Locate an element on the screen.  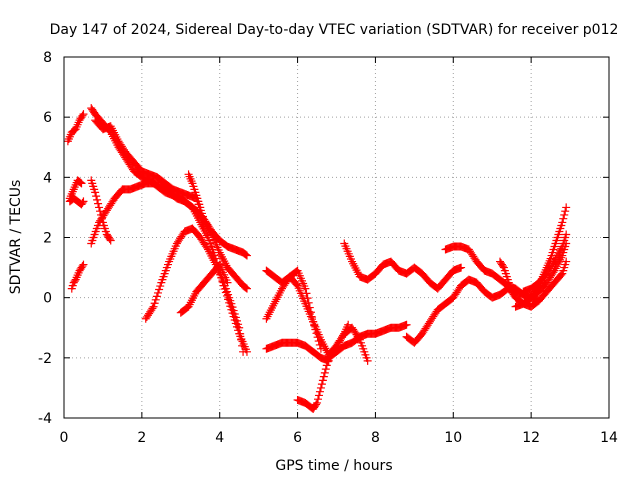
x-tick-label: 10 is located at coordinates (453, 438).